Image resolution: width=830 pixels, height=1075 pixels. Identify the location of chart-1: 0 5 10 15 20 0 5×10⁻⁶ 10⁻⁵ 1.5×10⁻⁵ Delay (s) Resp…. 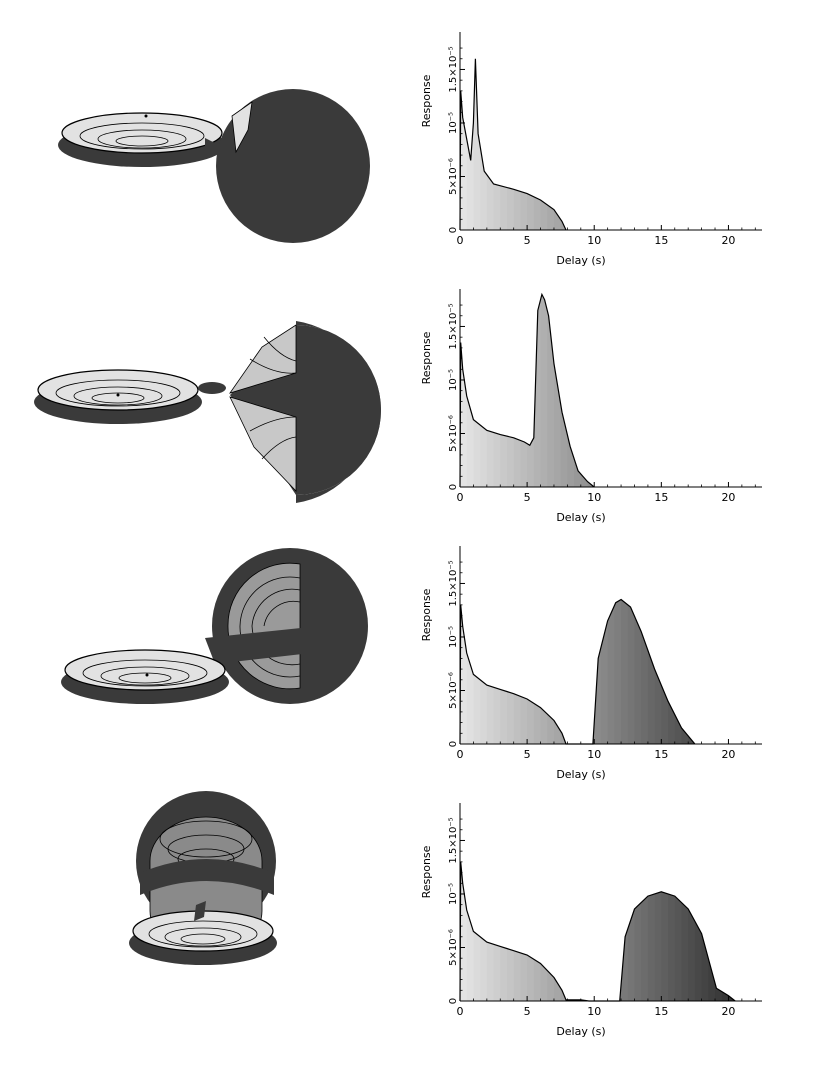
(591, 149).